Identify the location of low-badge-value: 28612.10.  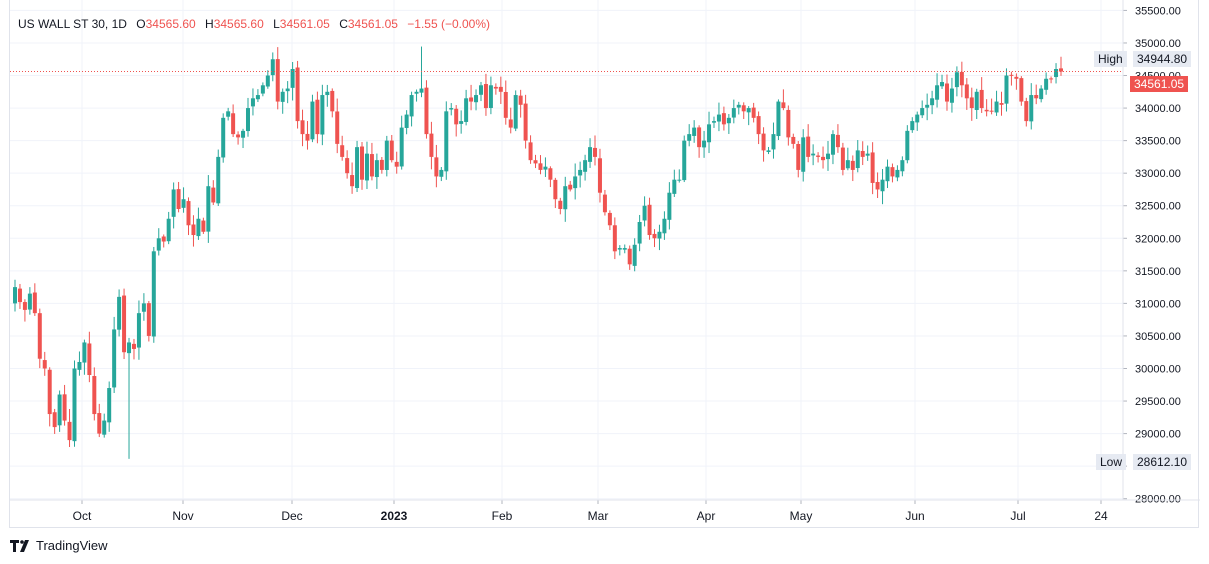
(1162, 462).